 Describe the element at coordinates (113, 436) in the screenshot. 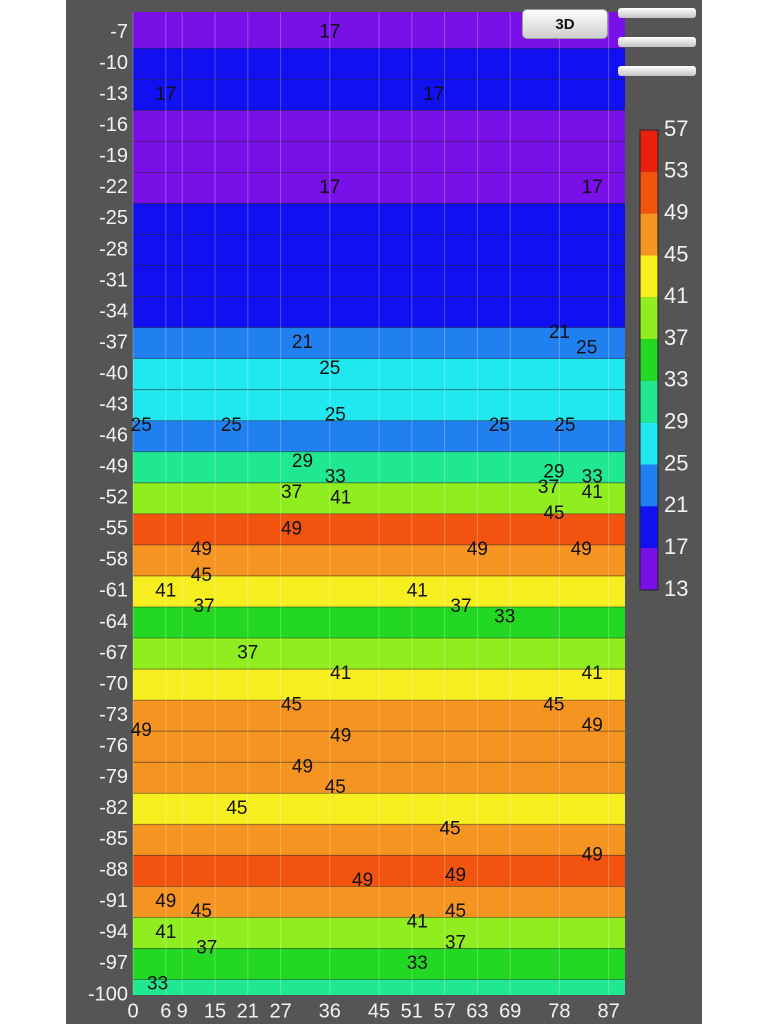

I see `y-tick-label: -46` at that location.